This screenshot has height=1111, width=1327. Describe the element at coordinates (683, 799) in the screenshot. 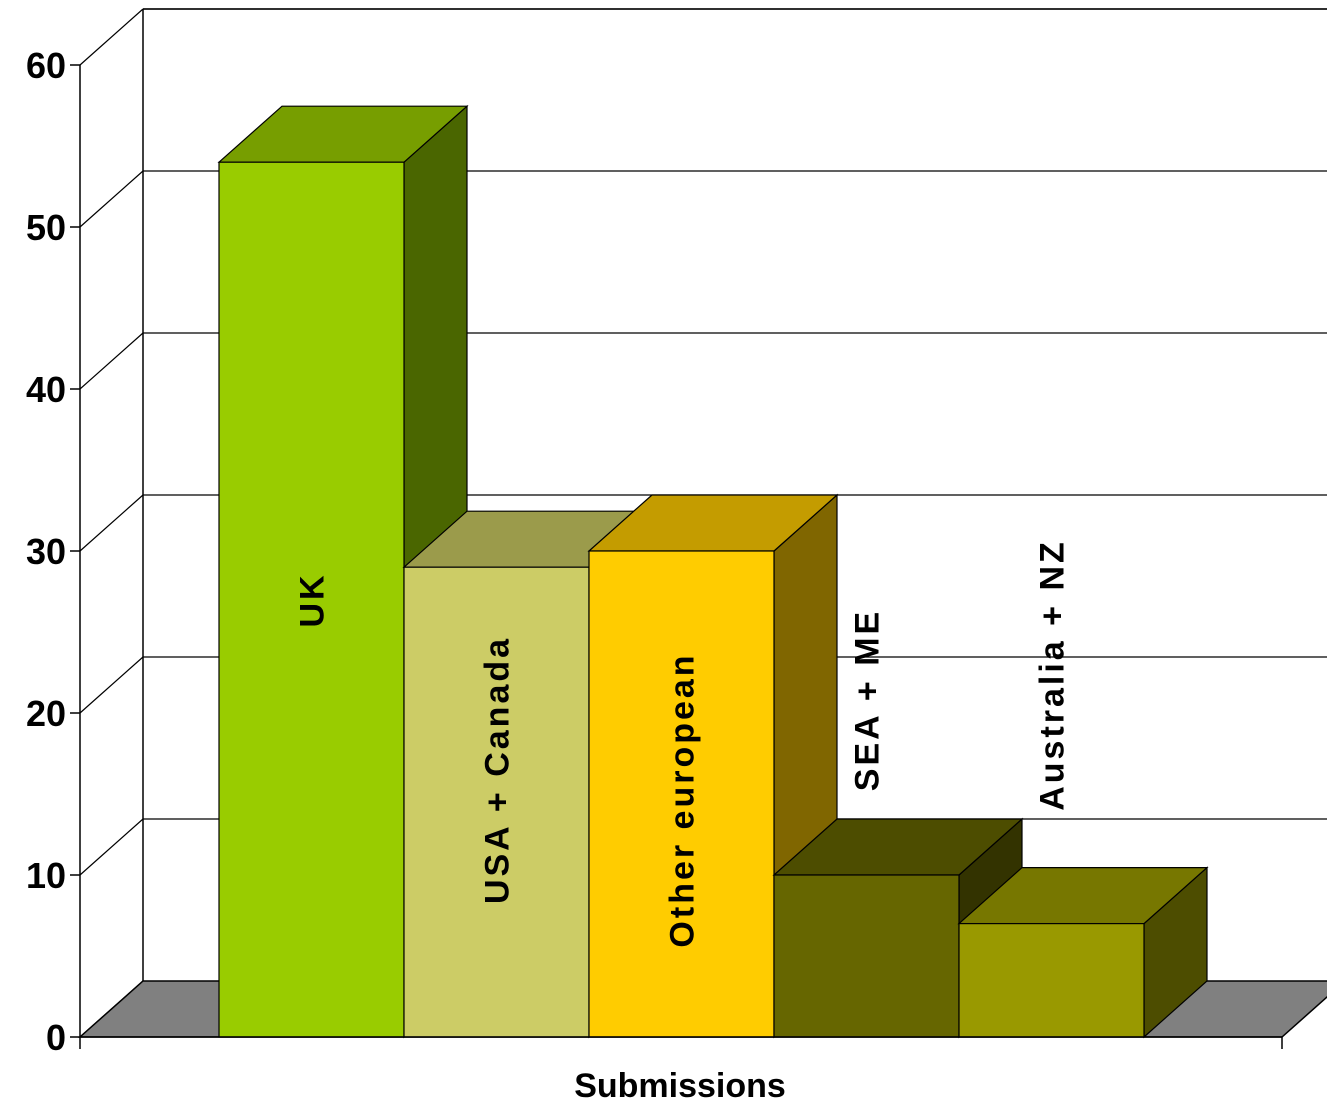

I see `bar-category-label: Other european` at that location.